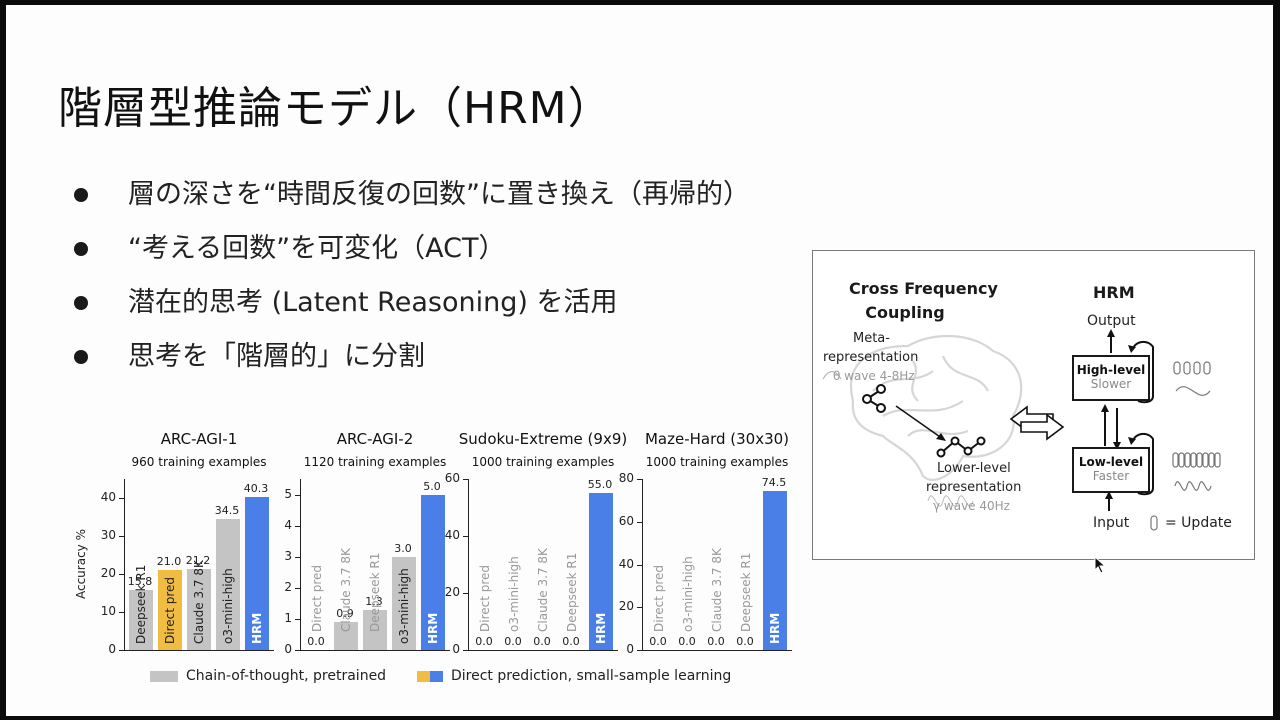 The image size is (1280, 720). I want to click on y-tick-label: 2, so click(288, 586).